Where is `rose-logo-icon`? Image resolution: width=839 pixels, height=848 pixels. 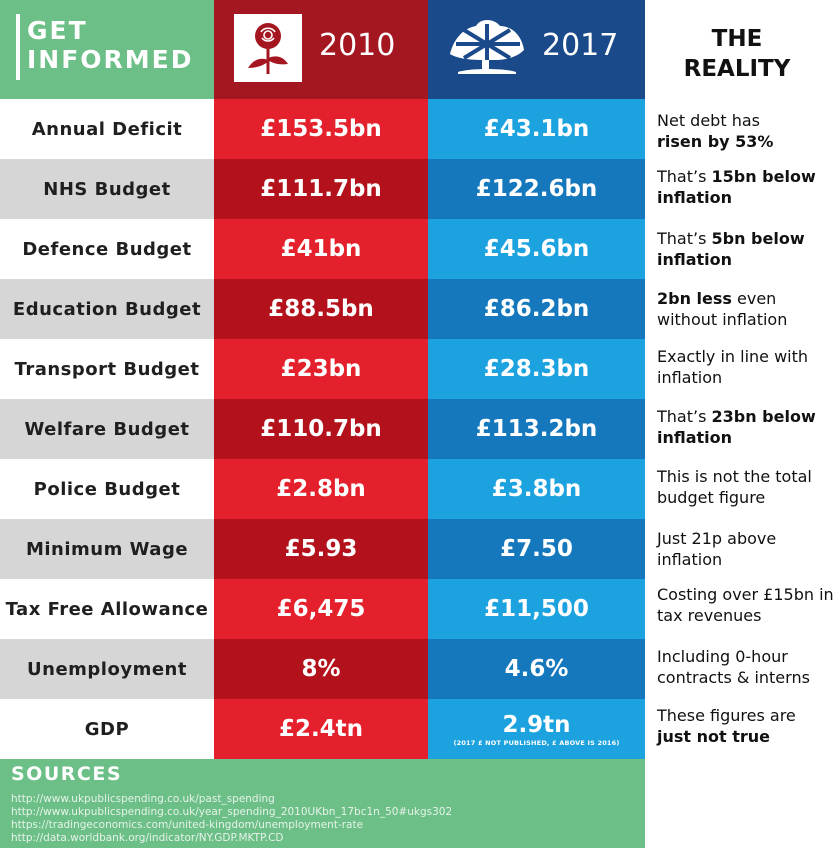
rose-logo-icon is located at coordinates (268, 50).